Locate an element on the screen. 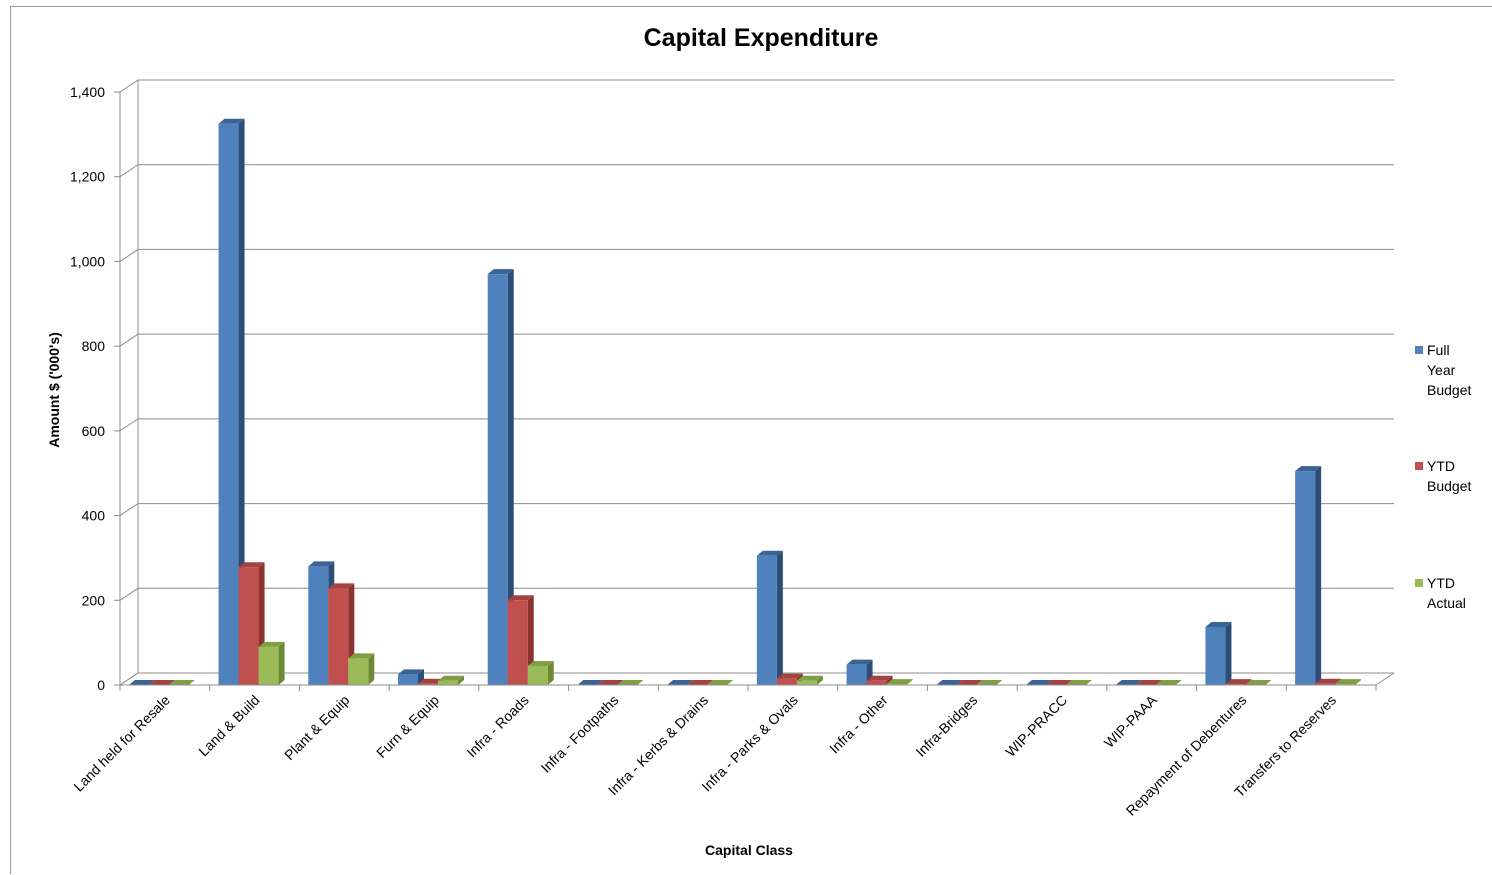  legend-label: Year is located at coordinates (1441, 370).